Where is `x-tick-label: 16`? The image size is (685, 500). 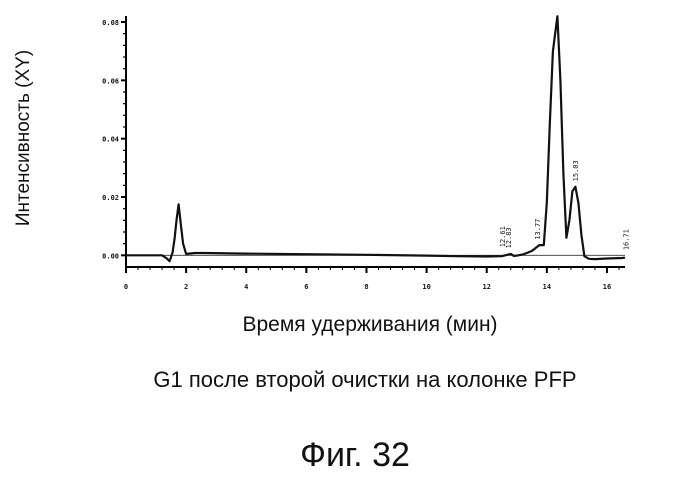
x-tick-label: 16 is located at coordinates (607, 287).